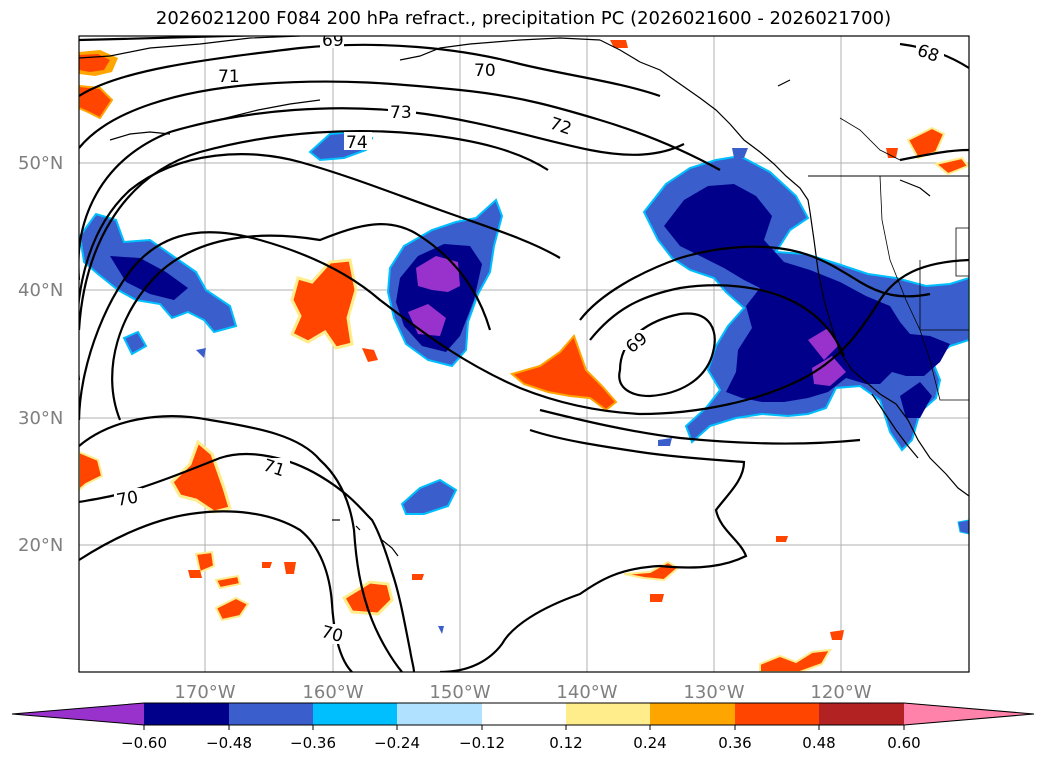 This screenshot has width=1047, height=765. Describe the element at coordinates (78, 714) in the screenshot. I see `colorbar-left-arrow` at that location.